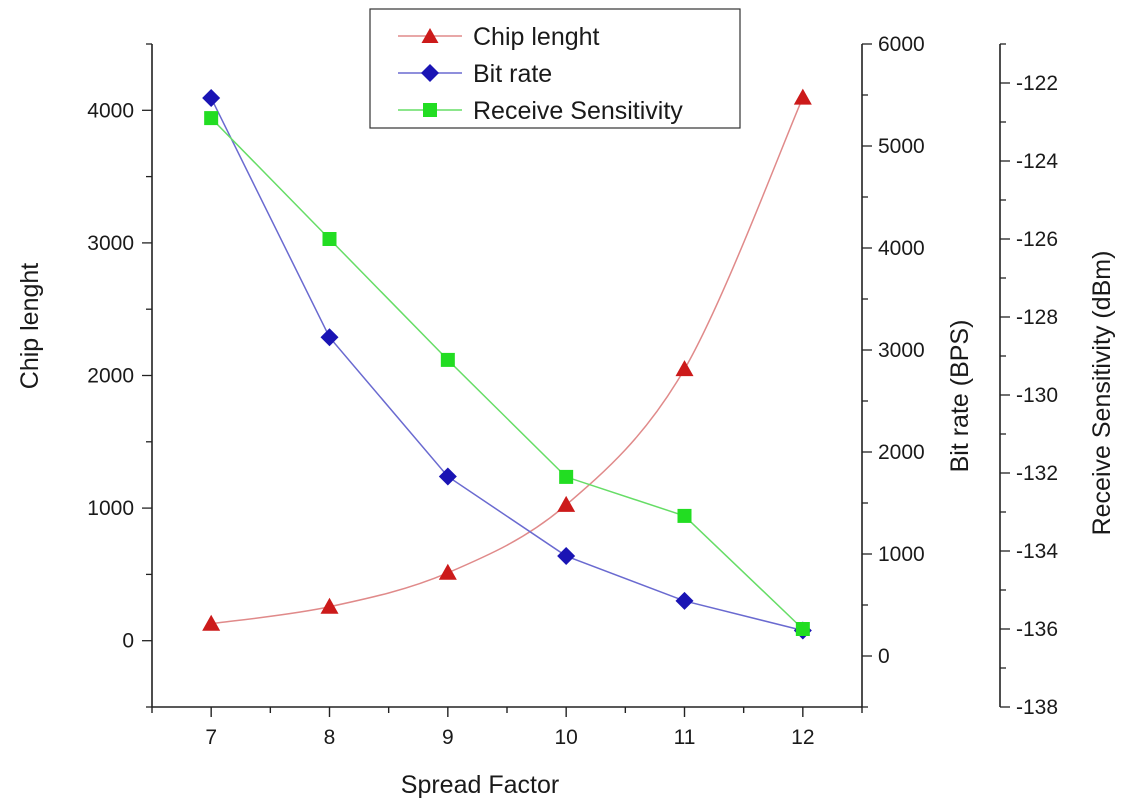 The height and width of the screenshot is (806, 1126). Describe the element at coordinates (110, 243) in the screenshot. I see `y1-tick-label: 3000` at that location.